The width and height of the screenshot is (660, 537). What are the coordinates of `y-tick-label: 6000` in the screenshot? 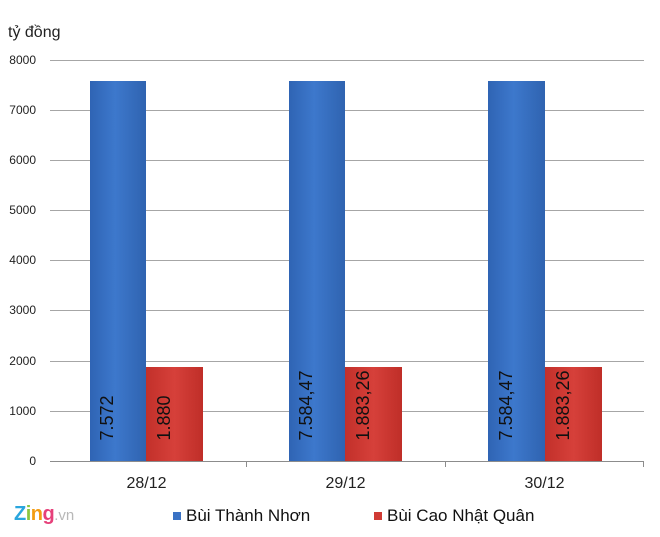 It's located at (22, 160).